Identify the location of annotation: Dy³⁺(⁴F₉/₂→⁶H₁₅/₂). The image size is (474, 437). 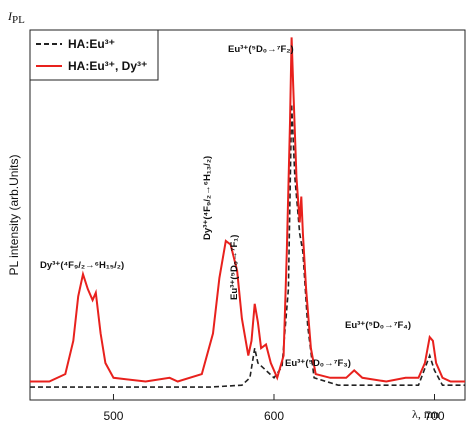
(82, 265).